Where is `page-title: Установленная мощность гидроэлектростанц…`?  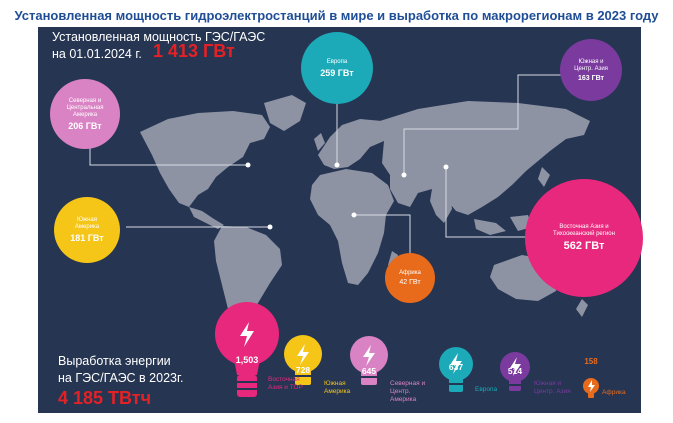
page-title: Установленная мощность гидроэлектростанц… is located at coordinates (336, 15).